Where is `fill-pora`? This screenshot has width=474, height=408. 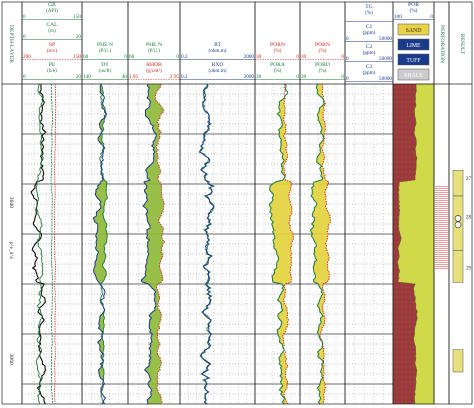
fill-pora is located at coordinates (281, 251).